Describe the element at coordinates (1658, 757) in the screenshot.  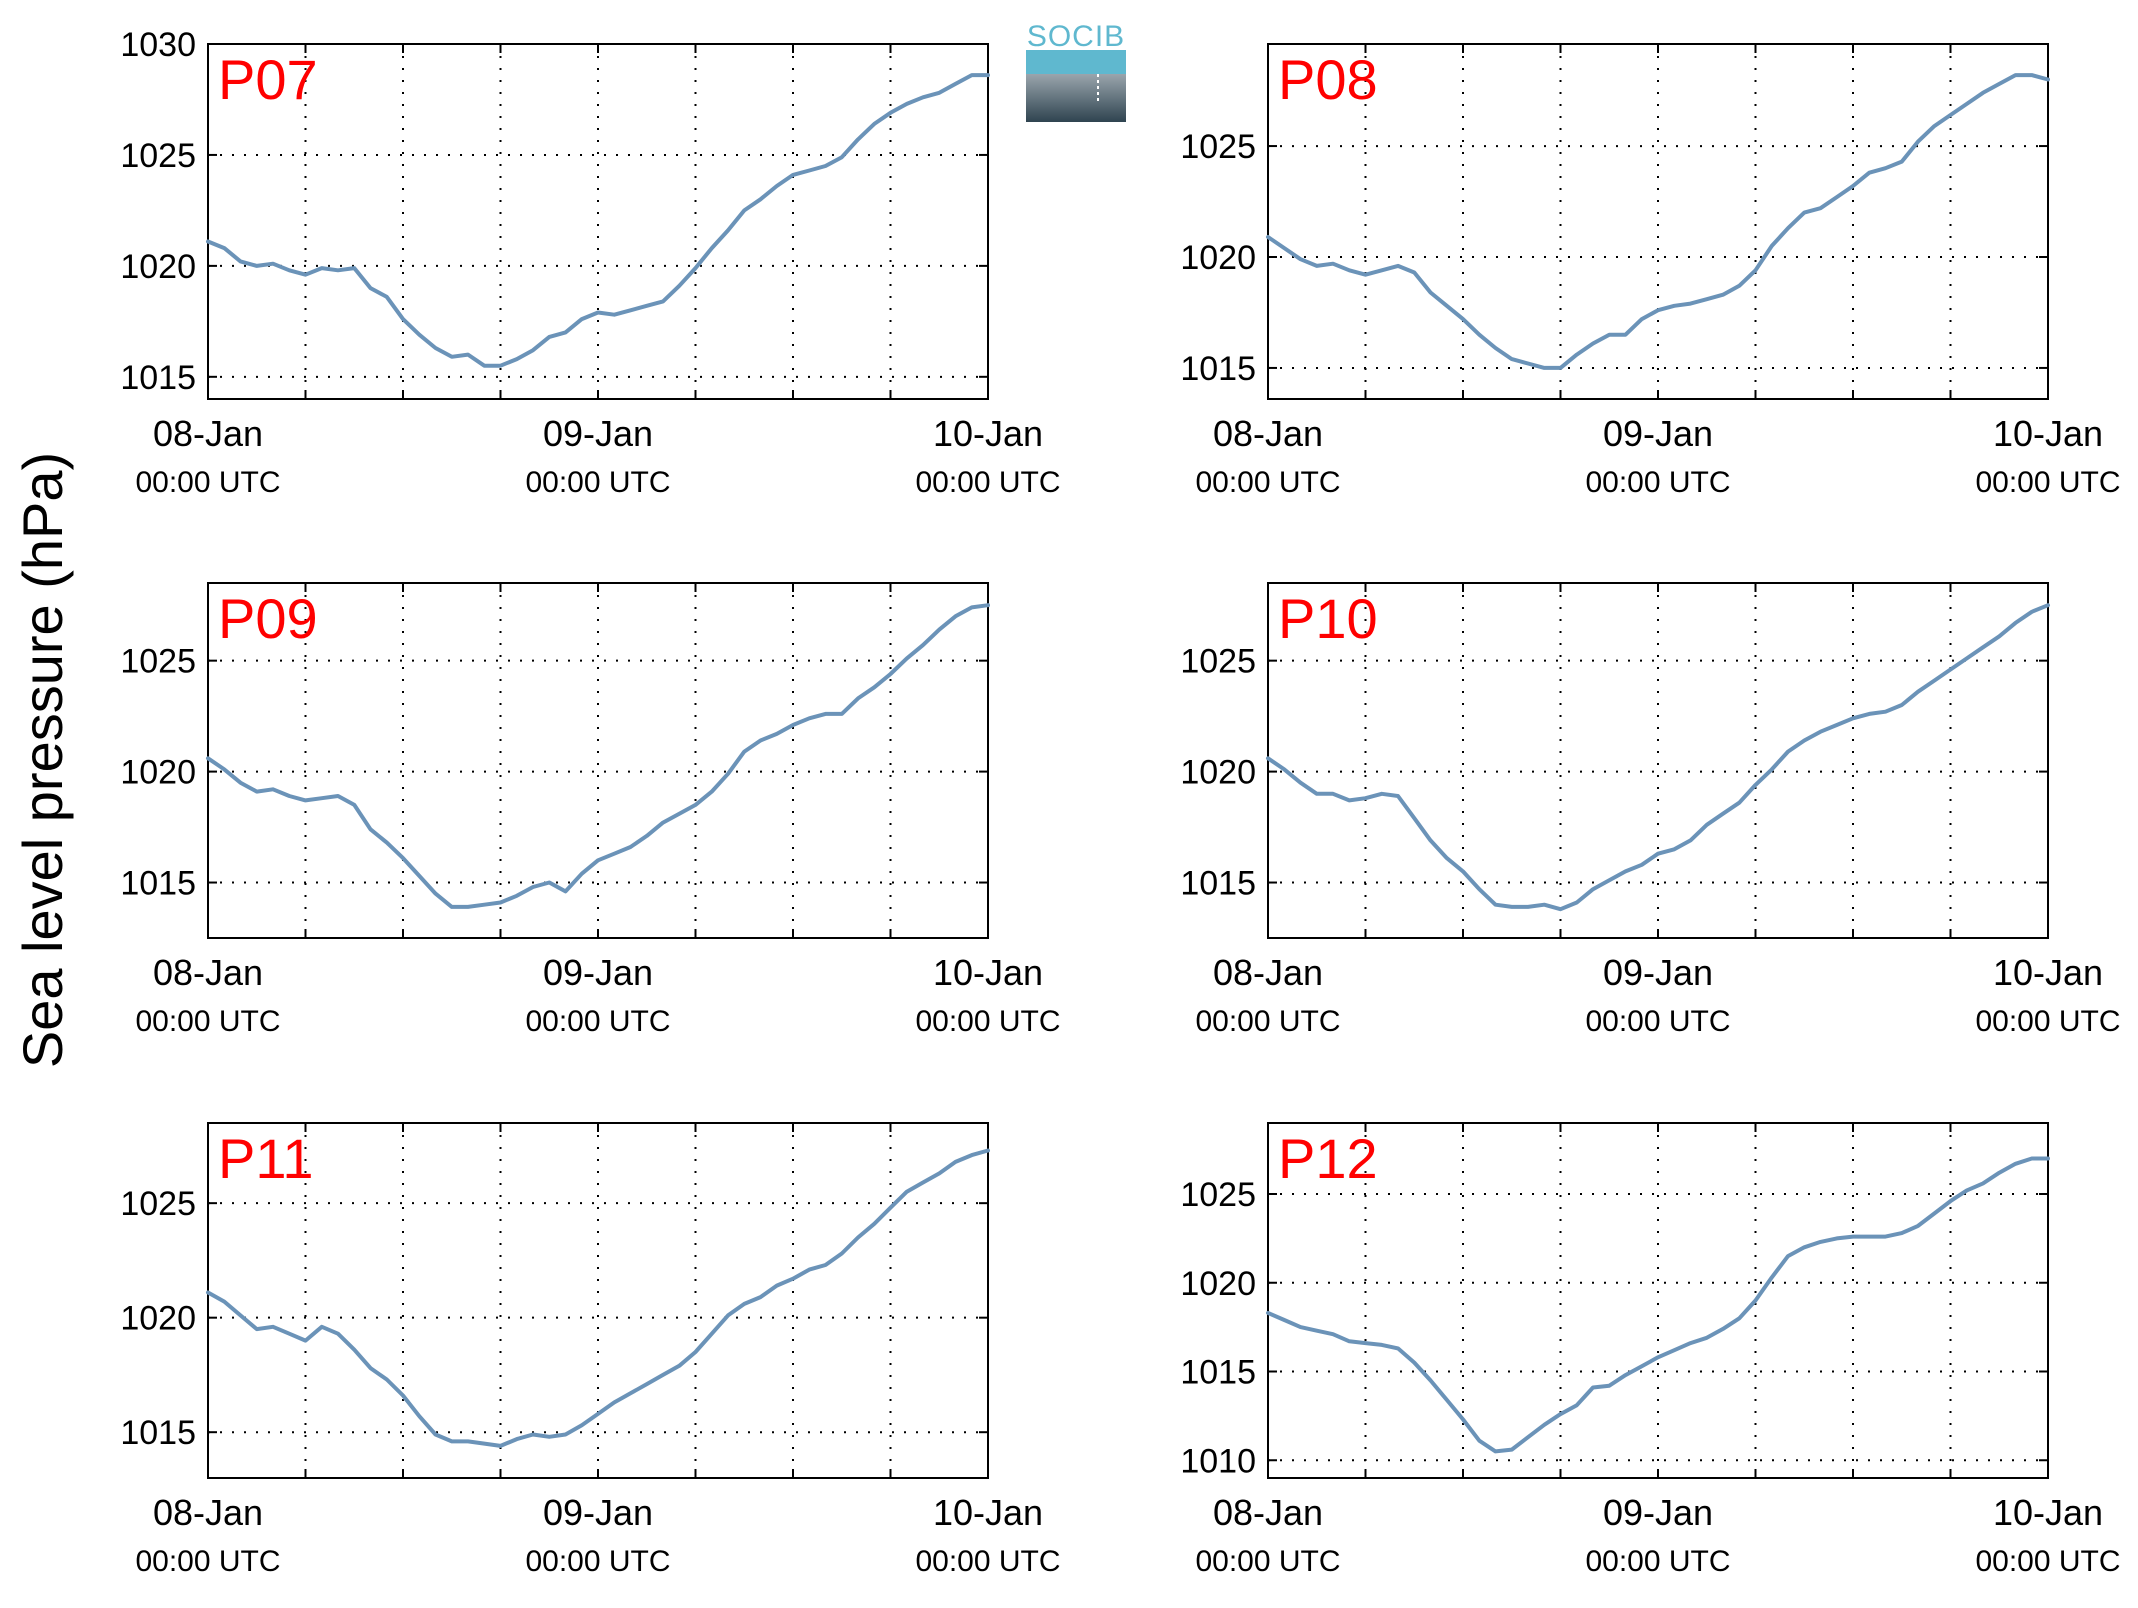
I see `chart-3-series-line` at that location.